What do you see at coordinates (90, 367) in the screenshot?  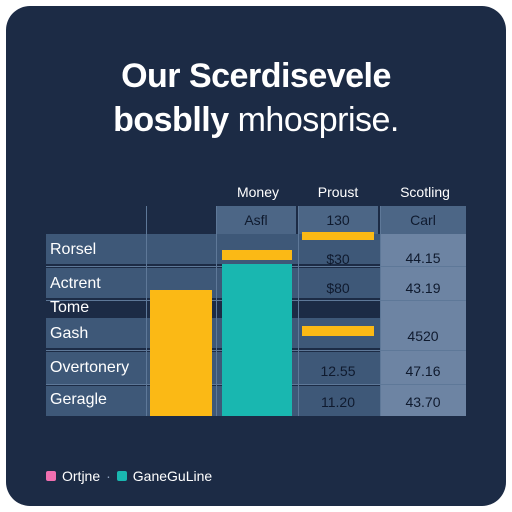 I see `row-label: Overtonery` at bounding box center [90, 367].